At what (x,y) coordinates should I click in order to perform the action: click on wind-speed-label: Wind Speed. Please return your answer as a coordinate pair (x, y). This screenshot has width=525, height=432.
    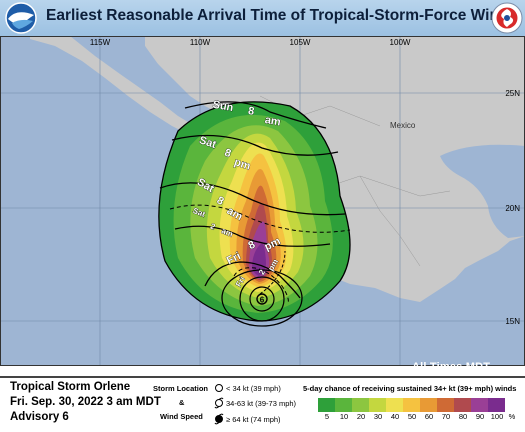
    Looking at the image, I should click on (181, 416).